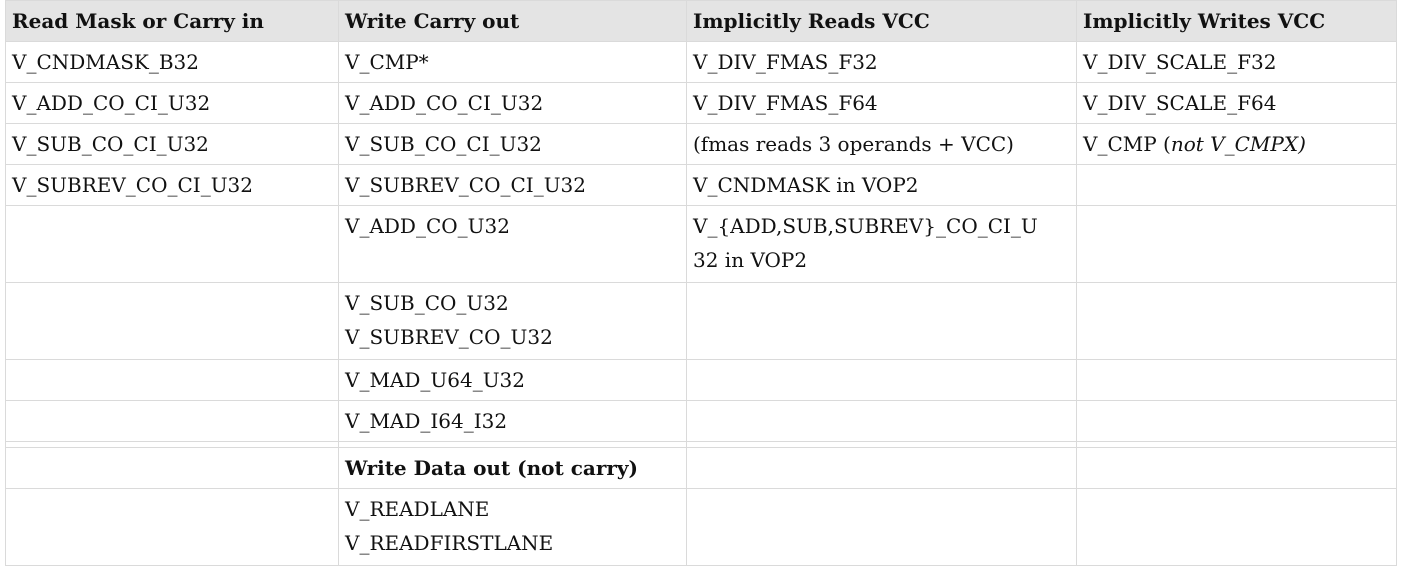  Describe the element at coordinates (172, 21) in the screenshot. I see `header-read-mask: Read Mask or Carry in` at that location.